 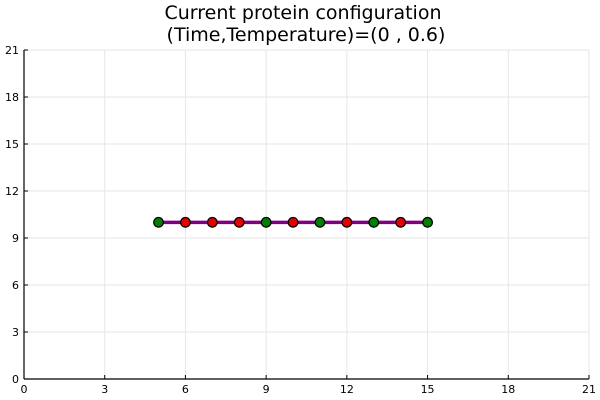 I want to click on y-tick-label: 3, so click(x=15, y=332).